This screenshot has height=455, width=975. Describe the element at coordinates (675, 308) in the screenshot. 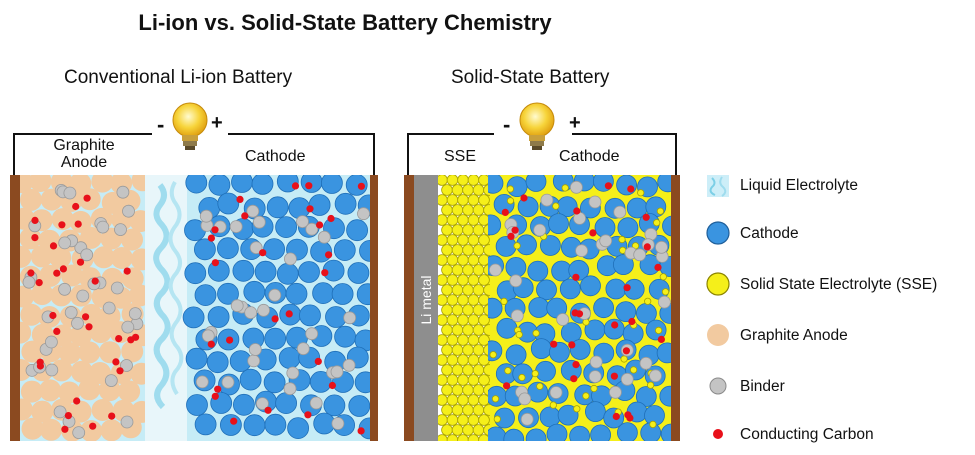

I see `right-cathode-collector` at that location.